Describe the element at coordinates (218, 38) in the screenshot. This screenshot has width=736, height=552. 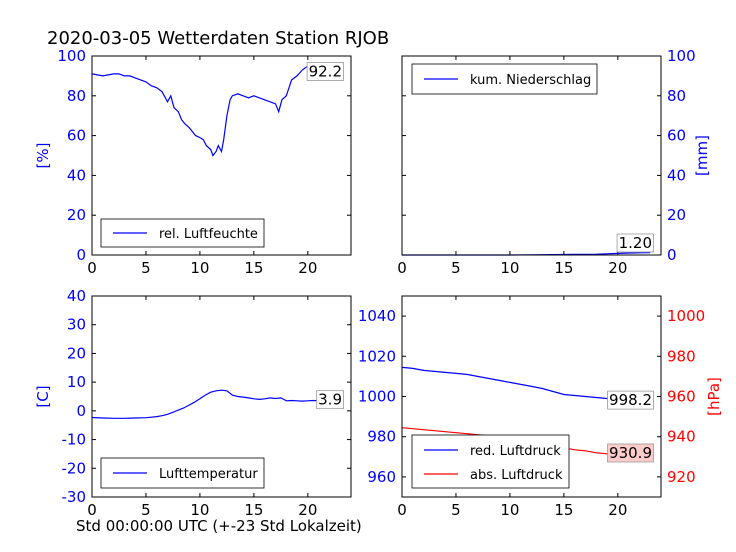
I see `figure-title: 2020-03-05 Wetterdaten Station RJOB` at that location.